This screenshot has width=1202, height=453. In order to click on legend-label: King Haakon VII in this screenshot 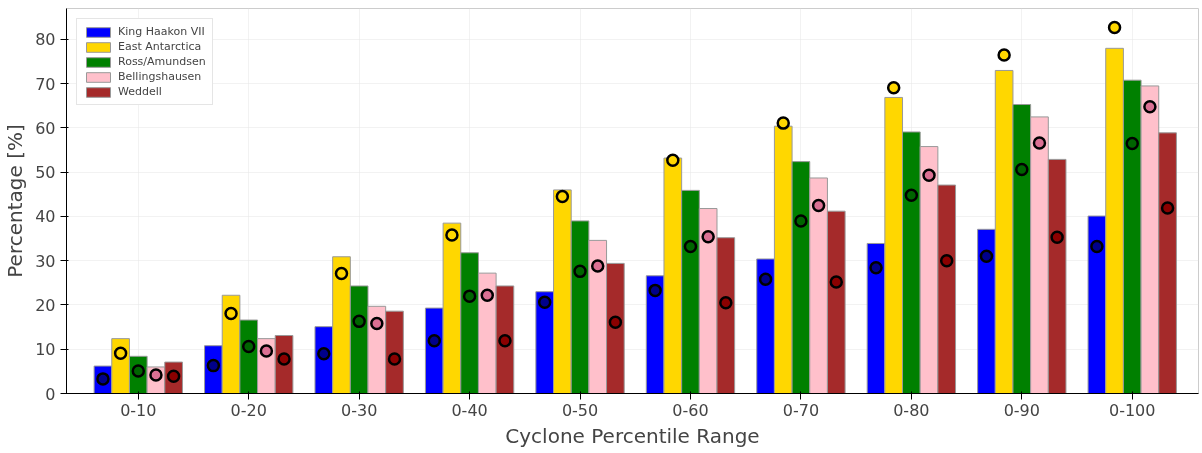, I will do `click(161, 31)`.